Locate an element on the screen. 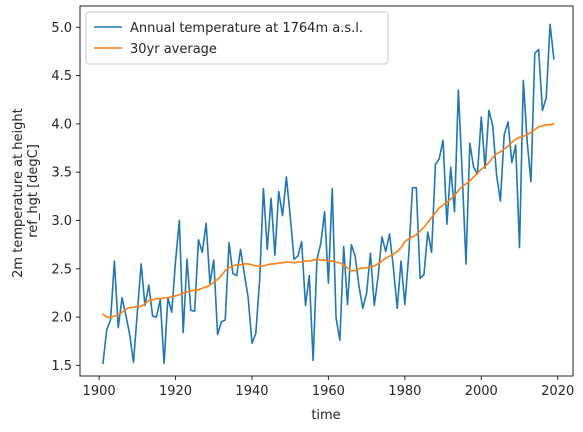  y-tick-label: 2.5 is located at coordinates (61, 269).